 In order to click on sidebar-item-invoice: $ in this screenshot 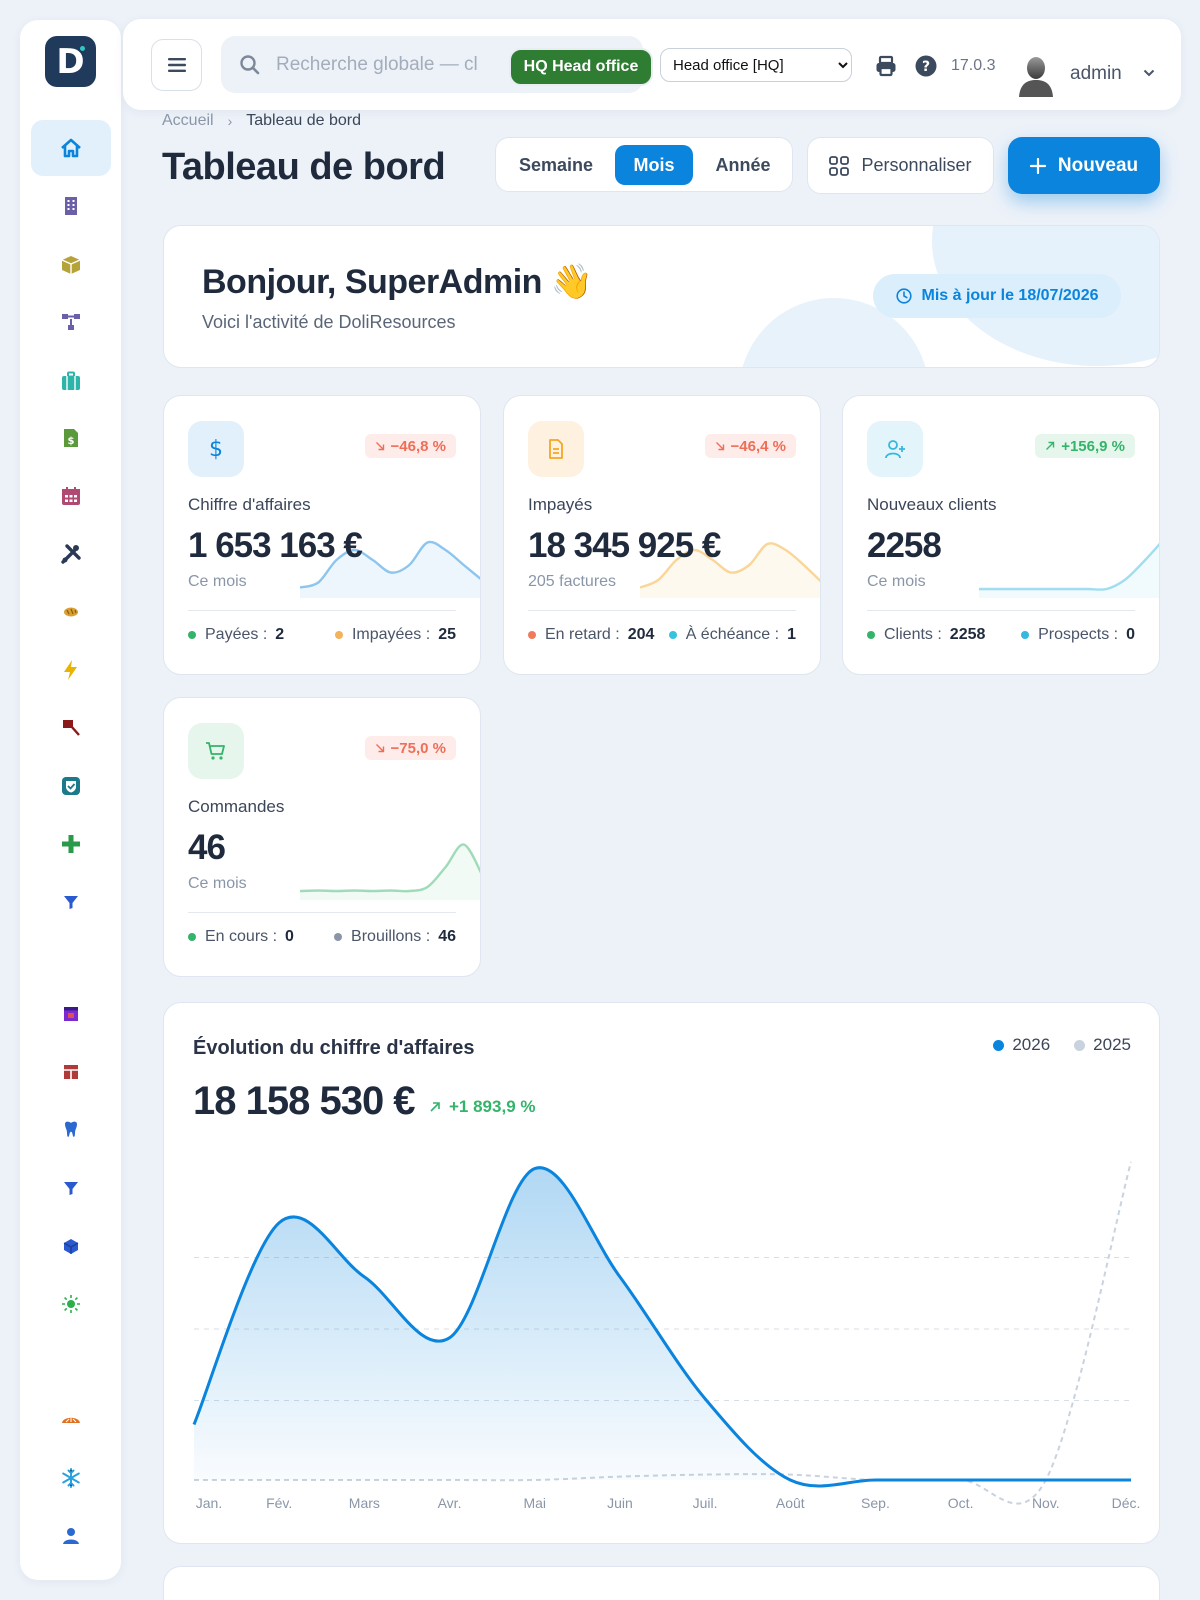, I will do `click(71, 438)`.